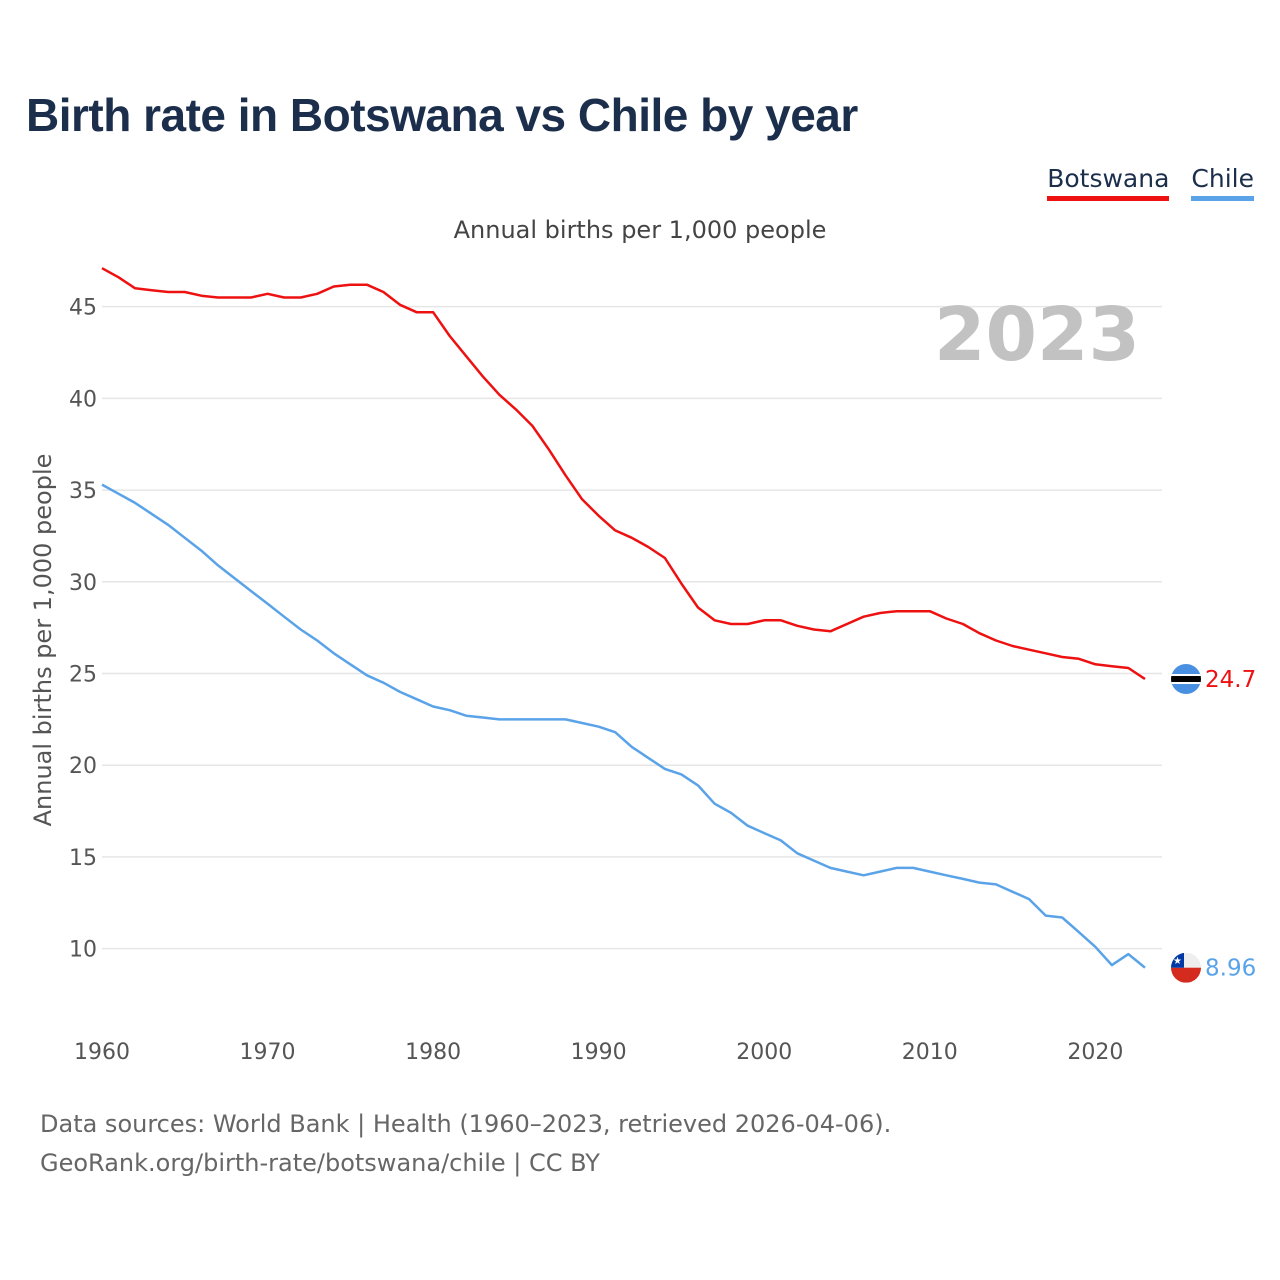  What do you see at coordinates (1186, 967) in the screenshot?
I see `flag-chile-icon: ★` at bounding box center [1186, 967].